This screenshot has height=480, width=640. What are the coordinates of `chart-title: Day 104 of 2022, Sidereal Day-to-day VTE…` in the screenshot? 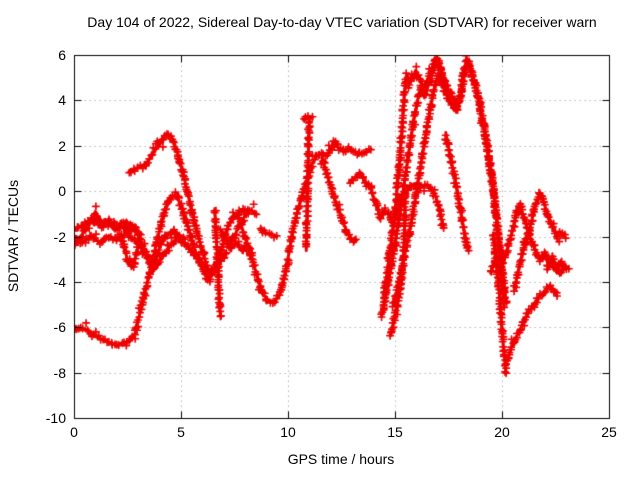 It's located at (342, 22).